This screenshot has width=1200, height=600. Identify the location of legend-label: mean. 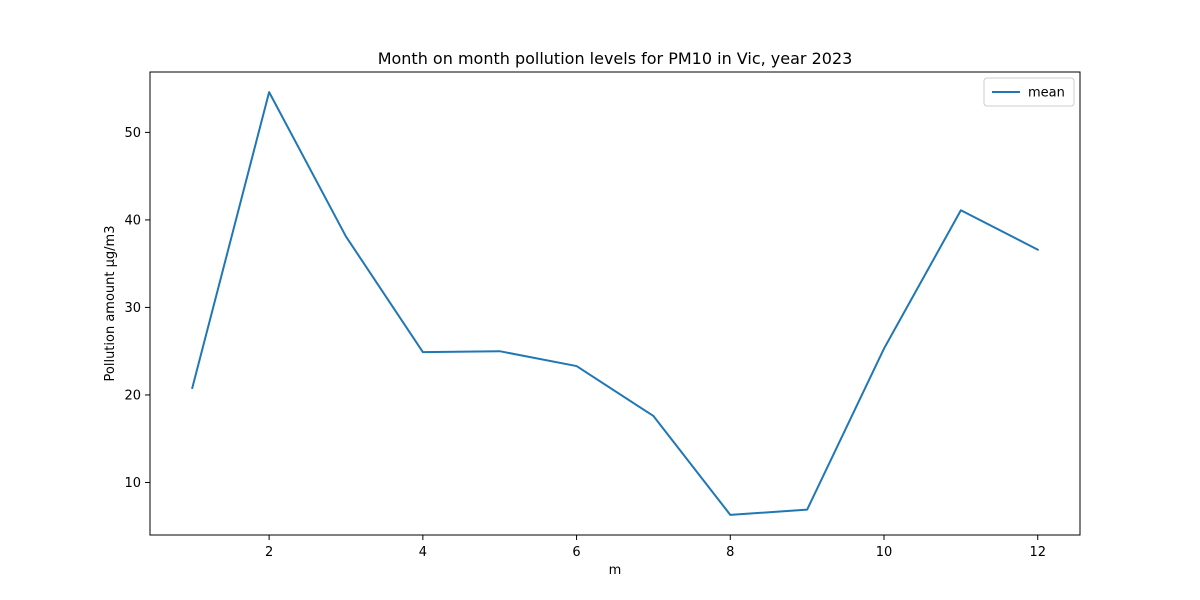
(1046, 93).